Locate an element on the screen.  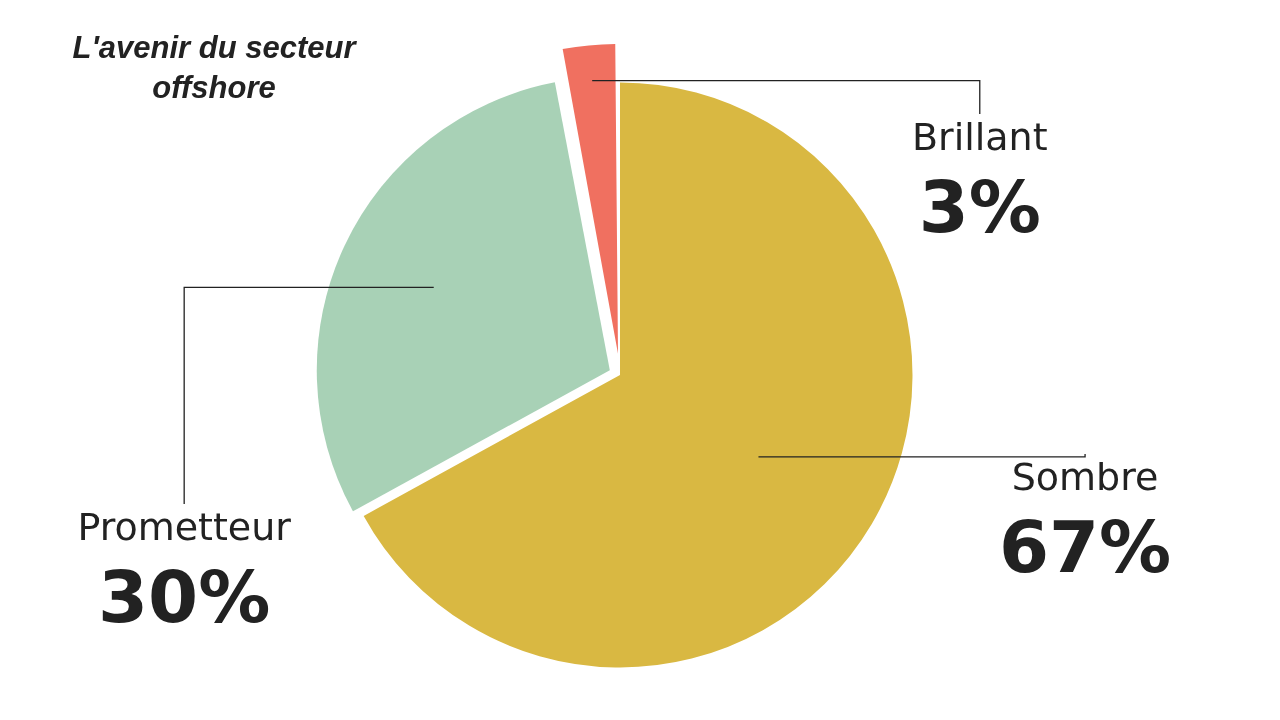
slice-label: Prometteur is located at coordinates (184, 527).